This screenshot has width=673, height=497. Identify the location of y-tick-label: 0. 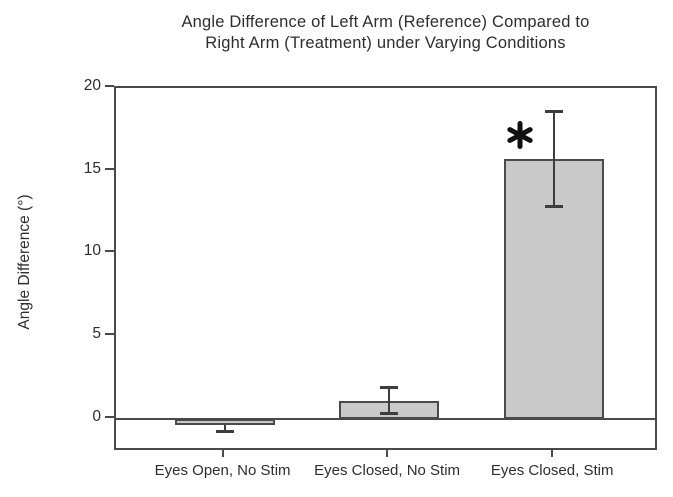
(96, 416).